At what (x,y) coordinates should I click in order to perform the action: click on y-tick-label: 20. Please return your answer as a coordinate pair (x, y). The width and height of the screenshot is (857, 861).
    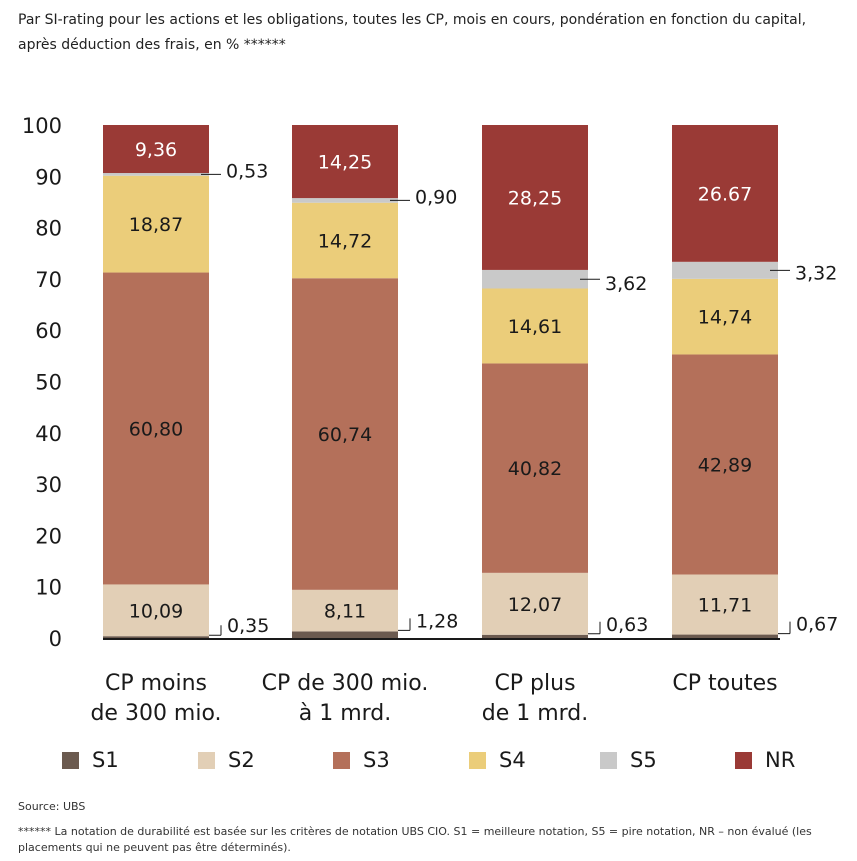
    Looking at the image, I should click on (48, 536).